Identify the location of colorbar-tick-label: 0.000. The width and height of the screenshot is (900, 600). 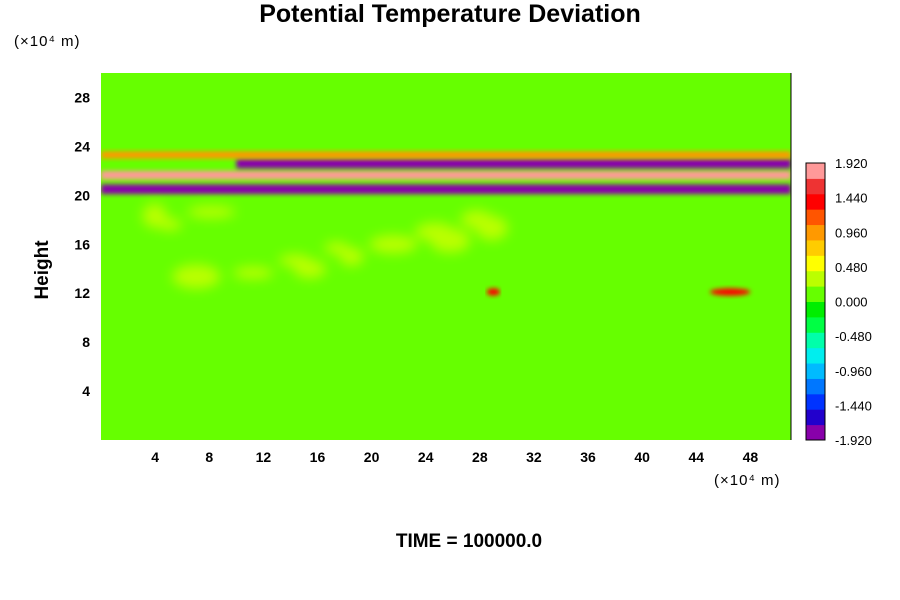
(851, 302).